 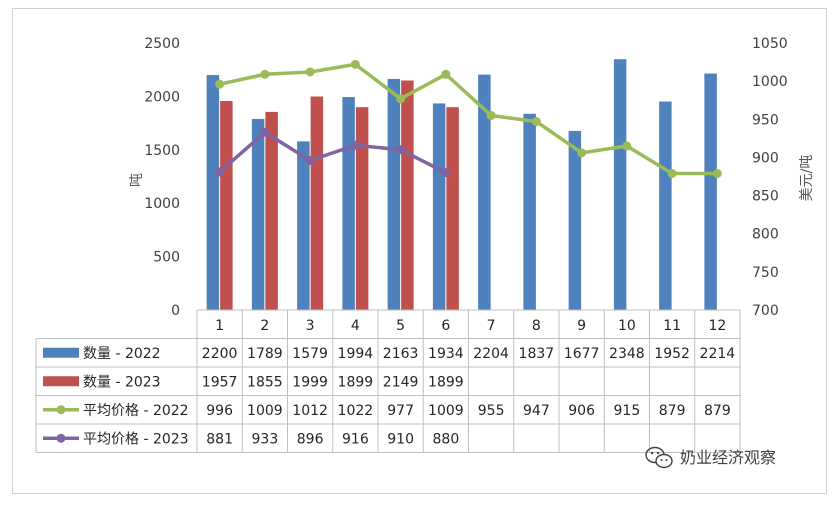 I want to click on table-cell-value: 896, so click(x=310, y=439).